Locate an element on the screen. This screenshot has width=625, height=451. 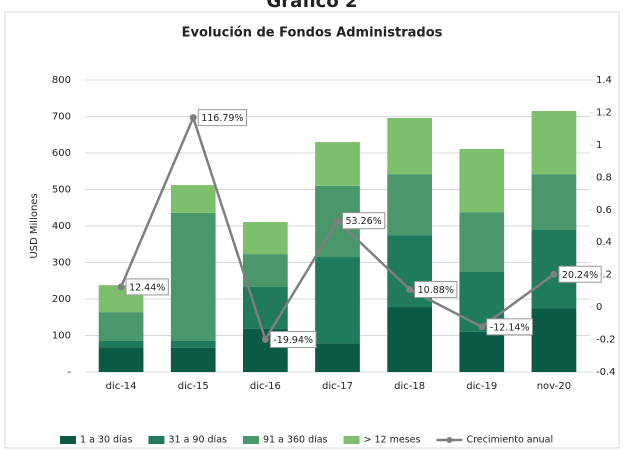
y2-tick-label: 1.4 is located at coordinates (604, 80).